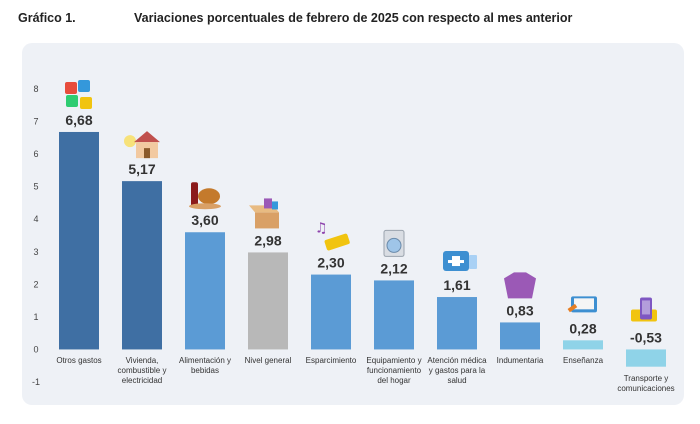 This screenshot has width=700, height=424. I want to click on category-label: Otros gastos, so click(79, 361).